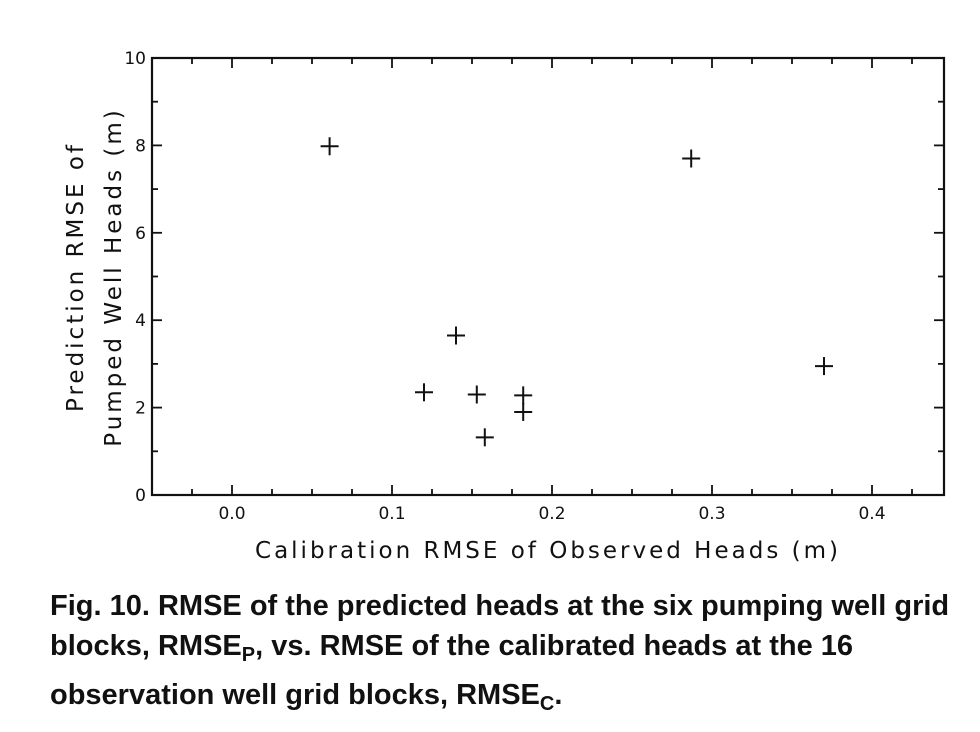  Describe the element at coordinates (547, 704) in the screenshot. I see `caption-subscript-c: C` at that location.